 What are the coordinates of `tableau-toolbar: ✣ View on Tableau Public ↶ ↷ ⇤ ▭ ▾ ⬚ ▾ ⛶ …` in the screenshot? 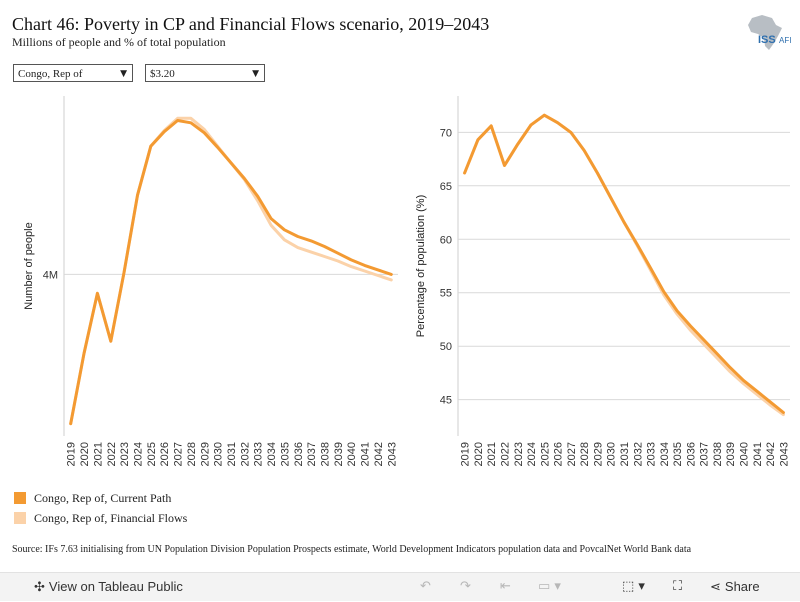 It's located at (400, 586).